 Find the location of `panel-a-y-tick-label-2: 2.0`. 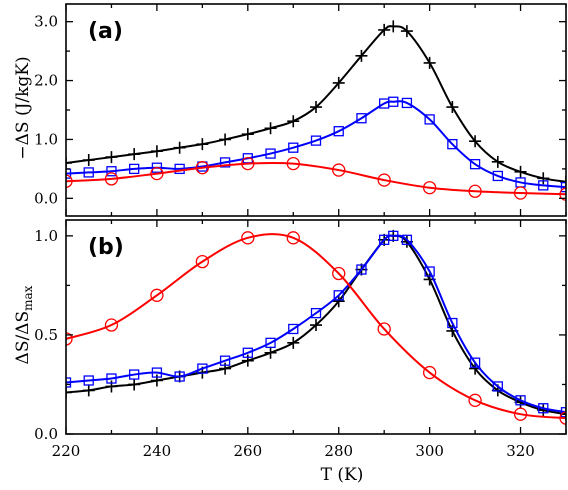

panel-a-y-tick-label-2: 2.0 is located at coordinates (46, 81).